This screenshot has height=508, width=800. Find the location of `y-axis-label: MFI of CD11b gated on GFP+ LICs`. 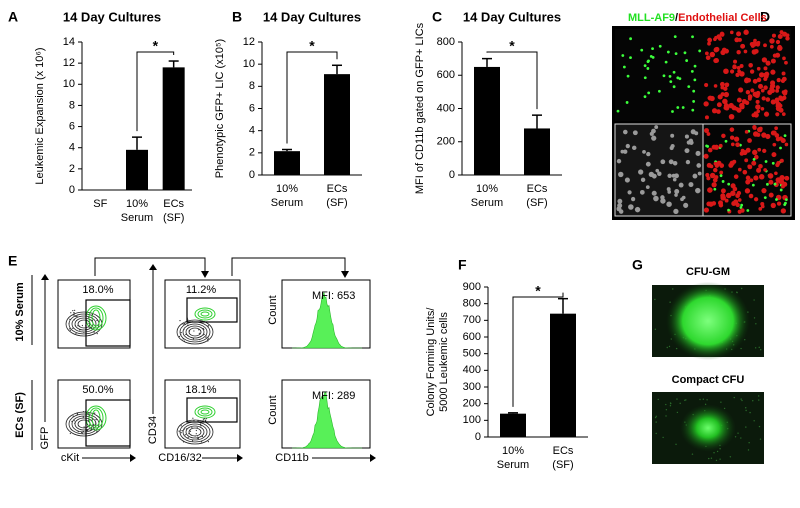

y-axis-label: MFI of CD11b gated on GFP+ LICs is located at coordinates (420, 108).